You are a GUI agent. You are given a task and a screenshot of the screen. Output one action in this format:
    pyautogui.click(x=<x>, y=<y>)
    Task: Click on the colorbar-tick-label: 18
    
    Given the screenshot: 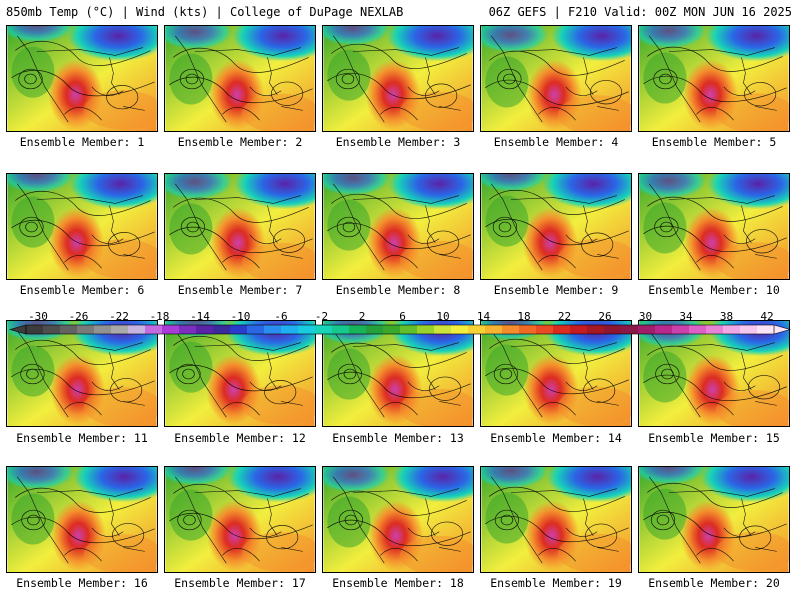 What is the action you would take?
    pyautogui.click(x=523, y=316)
    